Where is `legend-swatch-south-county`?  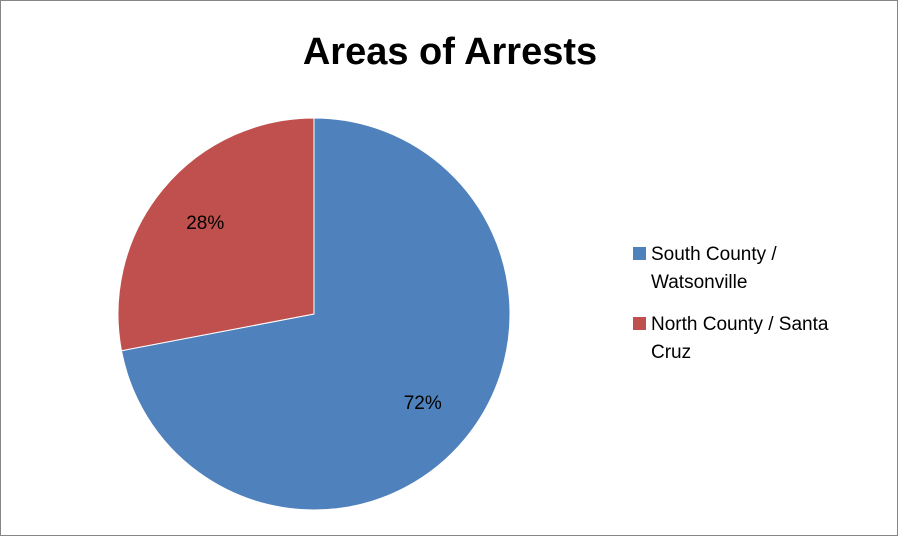
legend-swatch-south-county is located at coordinates (639, 253).